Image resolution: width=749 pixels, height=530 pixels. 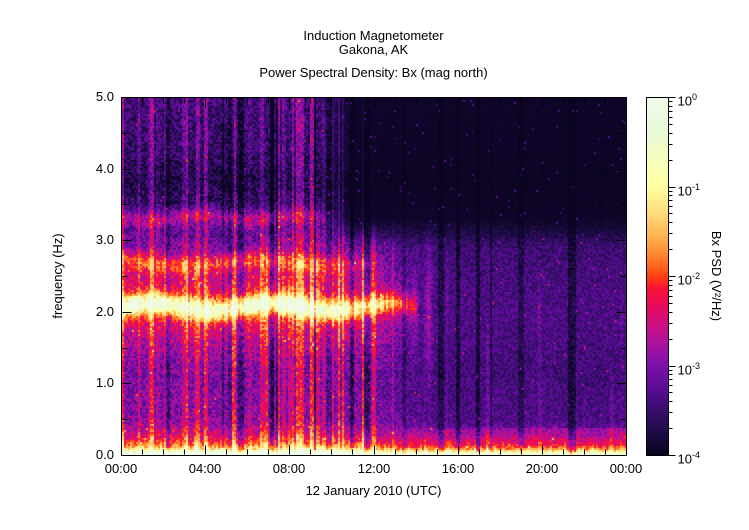 I want to click on chart-title-instrument: Induction Magnetometer, so click(x=373, y=35).